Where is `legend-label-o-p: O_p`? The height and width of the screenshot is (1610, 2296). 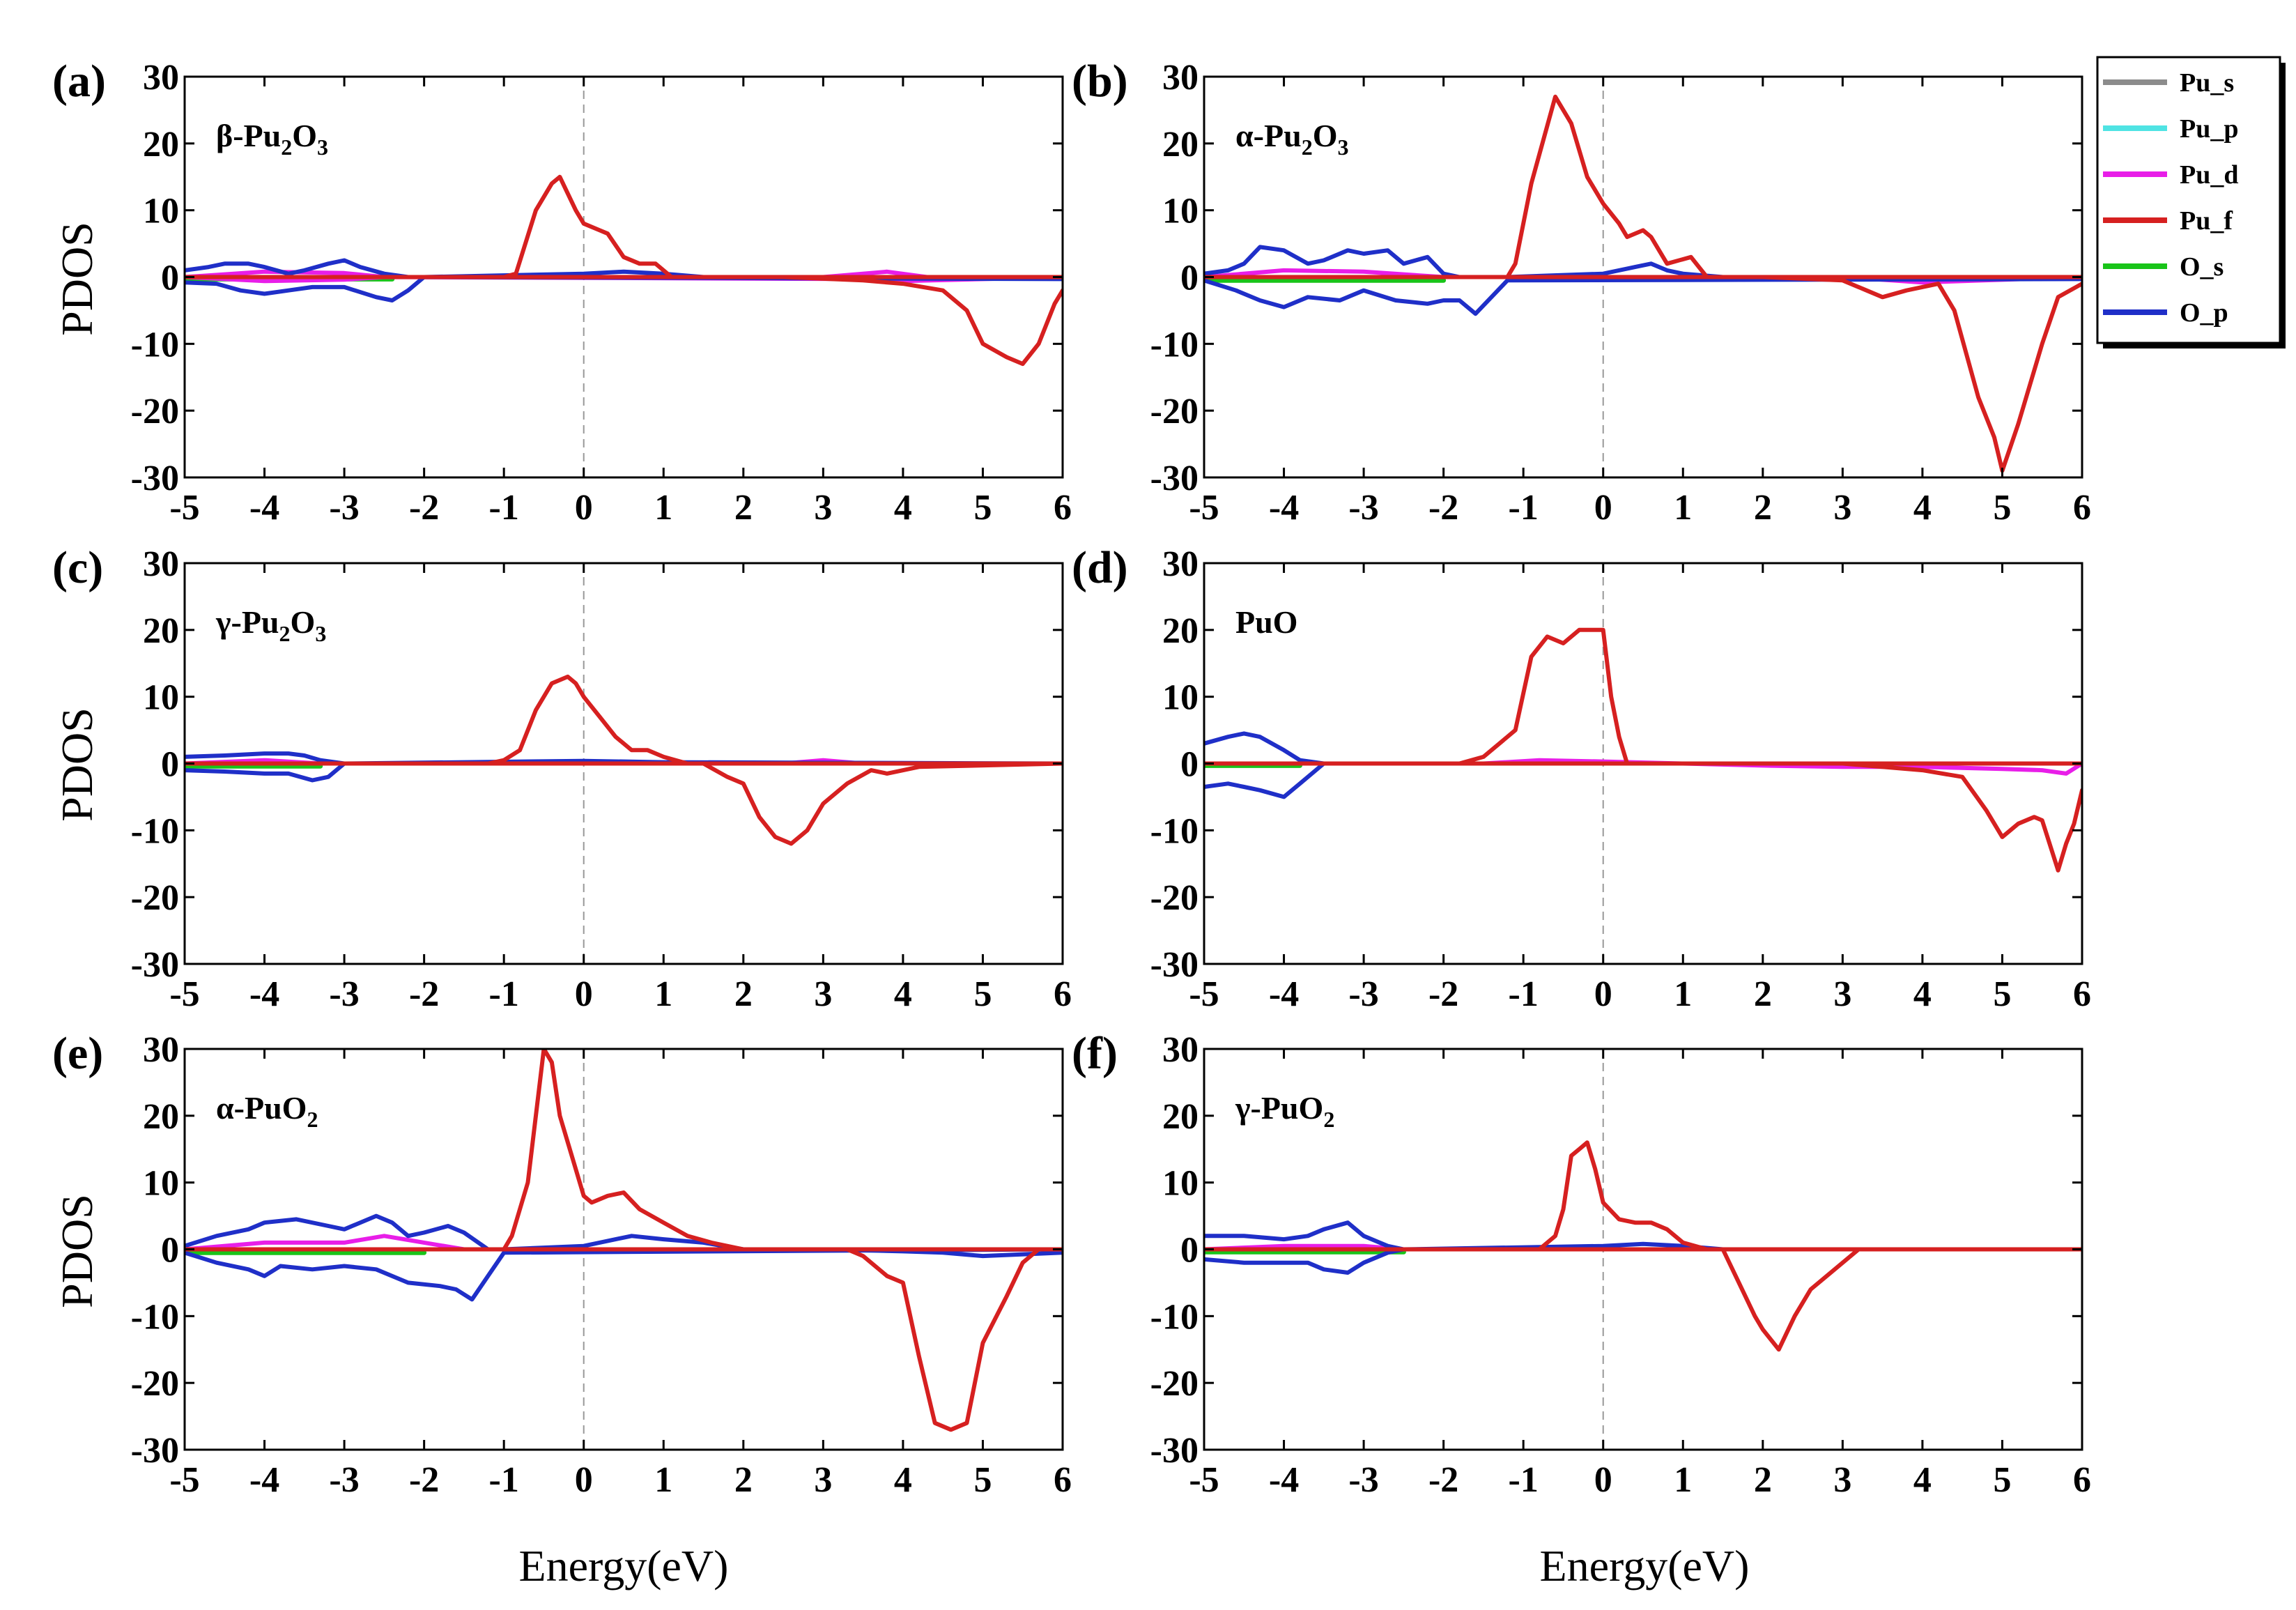 legend-label-o-p: O_p is located at coordinates (2204, 313).